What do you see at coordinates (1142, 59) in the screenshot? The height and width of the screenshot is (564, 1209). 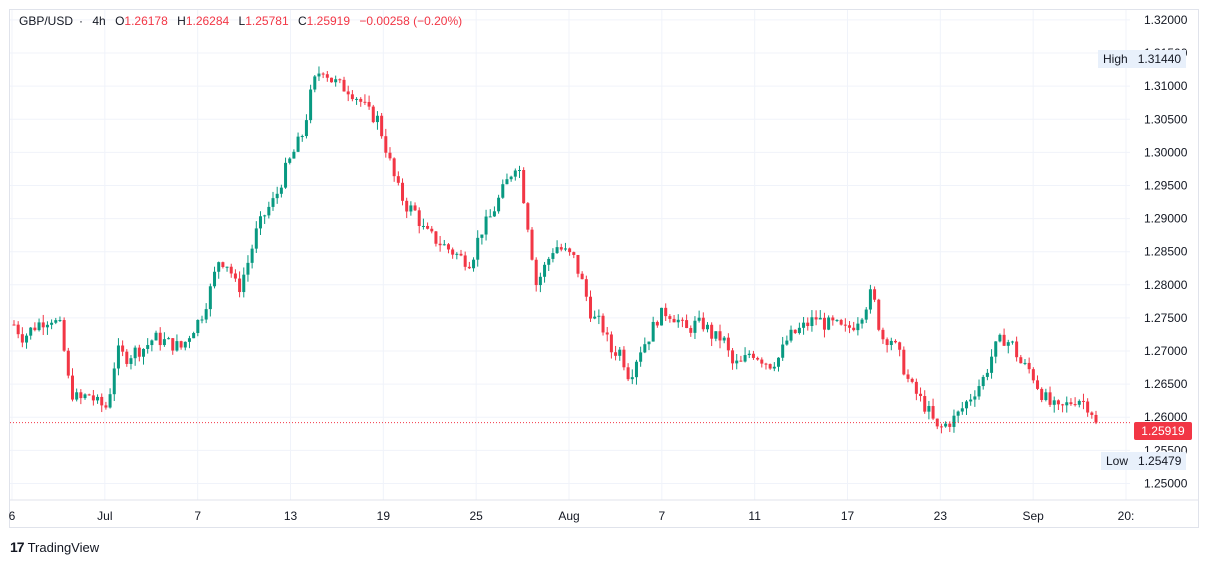 I see `high-marker: High 1.31440` at bounding box center [1142, 59].